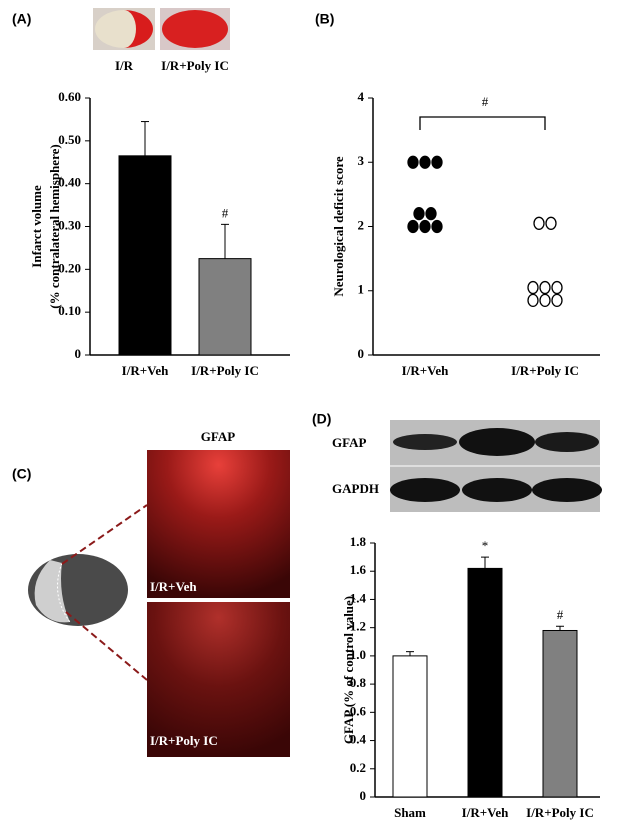 This screenshot has height=825, width=623. Describe the element at coordinates (358, 682) in the screenshot. I see `y-tick-label: 0.8` at that location.